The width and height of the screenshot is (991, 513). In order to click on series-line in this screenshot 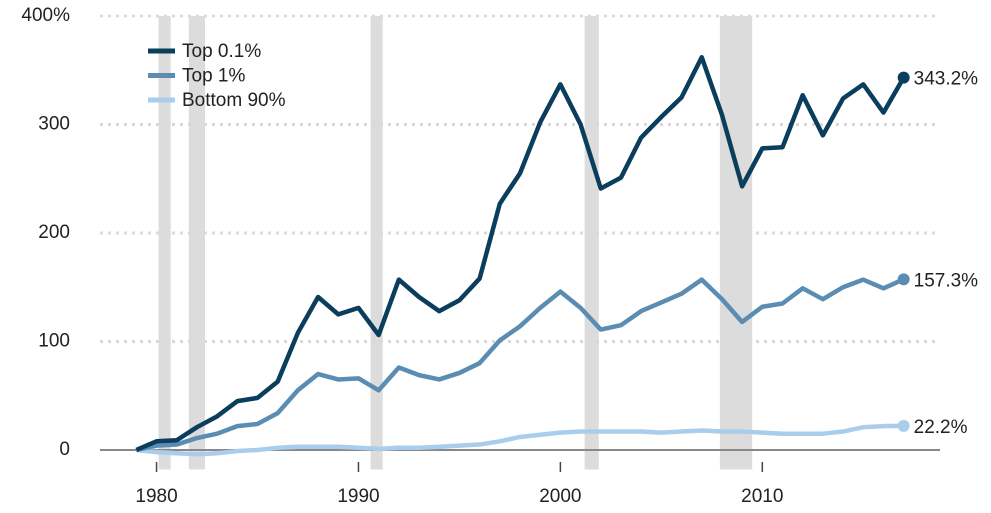, I will do `click(520, 440)`.